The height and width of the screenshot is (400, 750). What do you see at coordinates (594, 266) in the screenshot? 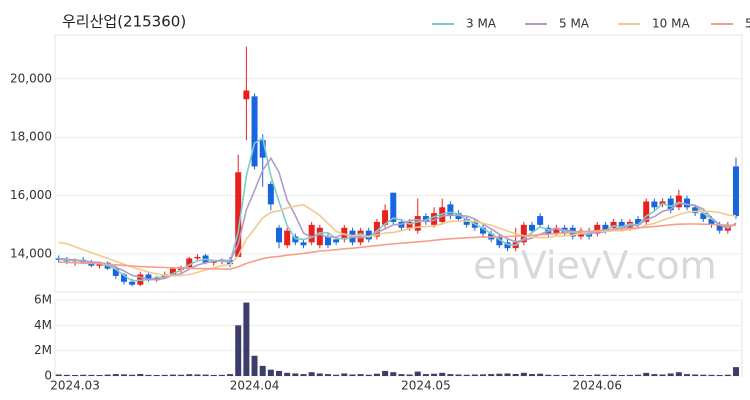
I see `watermark: enVievV.com` at bounding box center [594, 266].